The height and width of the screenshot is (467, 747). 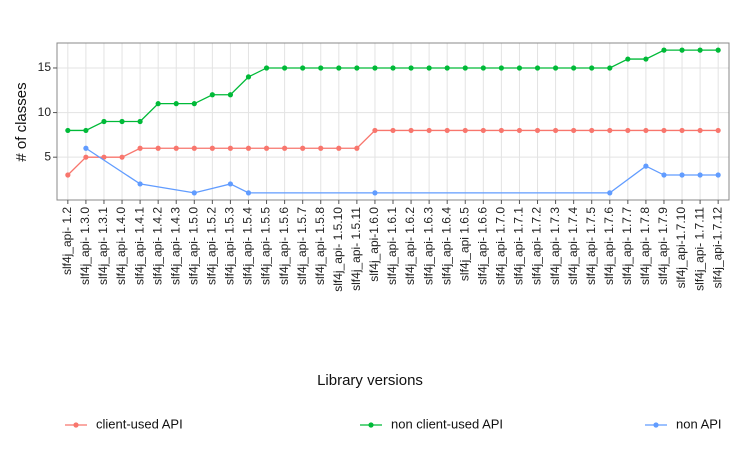 What do you see at coordinates (21, 121) in the screenshot?
I see `y-axis-title: # of classes` at bounding box center [21, 121].